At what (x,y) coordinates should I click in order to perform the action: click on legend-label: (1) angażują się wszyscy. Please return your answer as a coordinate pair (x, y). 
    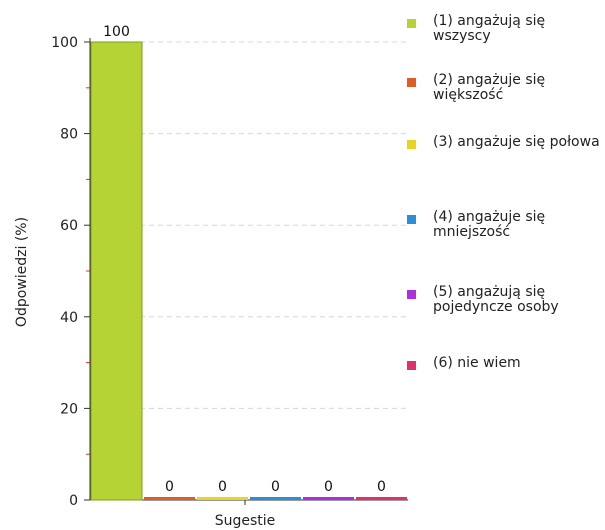
    Looking at the image, I should click on (489, 28).